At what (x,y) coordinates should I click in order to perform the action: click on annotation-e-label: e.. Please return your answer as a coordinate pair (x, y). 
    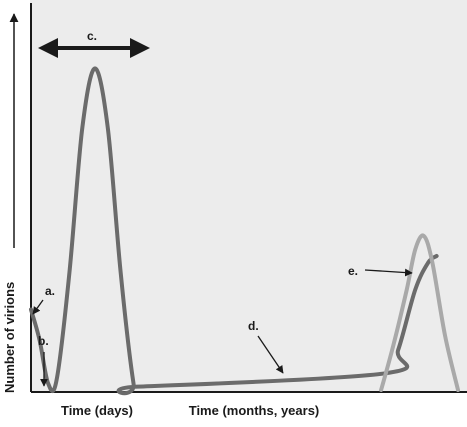
    Looking at the image, I should click on (353, 271).